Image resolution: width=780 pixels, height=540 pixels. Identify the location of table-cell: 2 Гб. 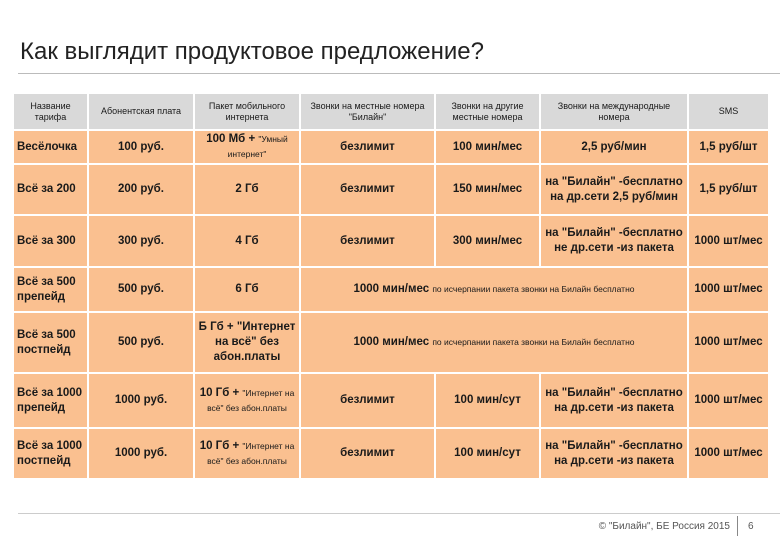
(247, 189).